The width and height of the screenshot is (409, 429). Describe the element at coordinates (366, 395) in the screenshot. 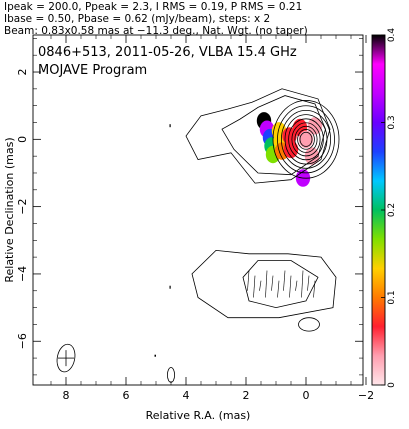

I see `x-tick-label-5: −2` at that location.